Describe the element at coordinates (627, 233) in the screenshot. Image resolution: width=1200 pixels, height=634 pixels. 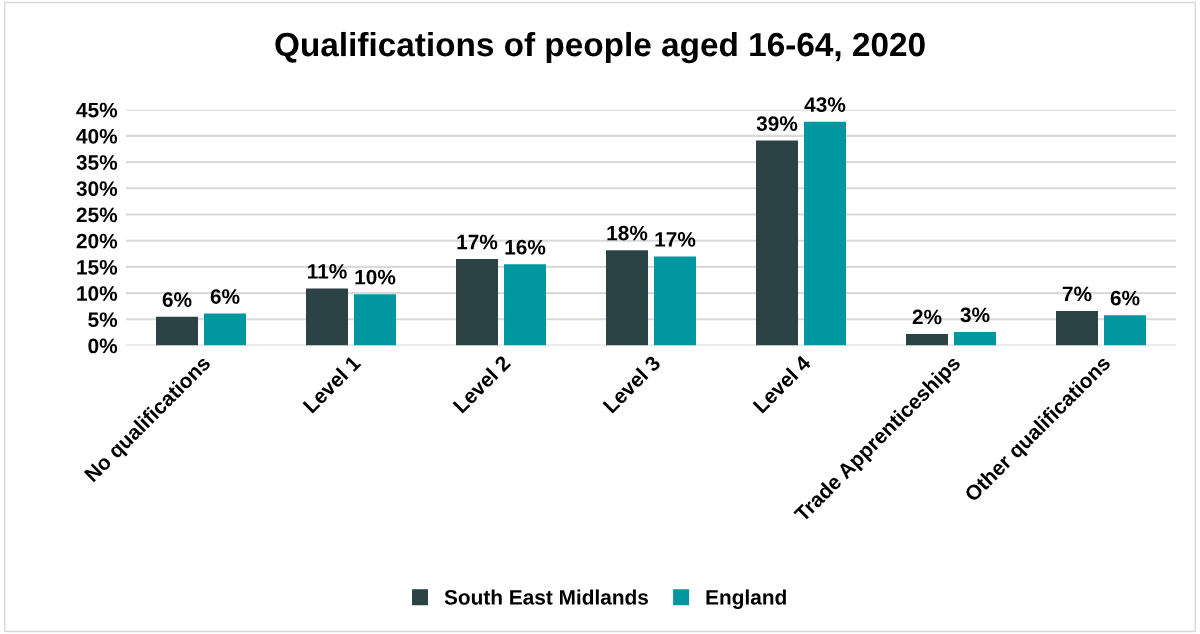
I see `data-label: 18%` at that location.